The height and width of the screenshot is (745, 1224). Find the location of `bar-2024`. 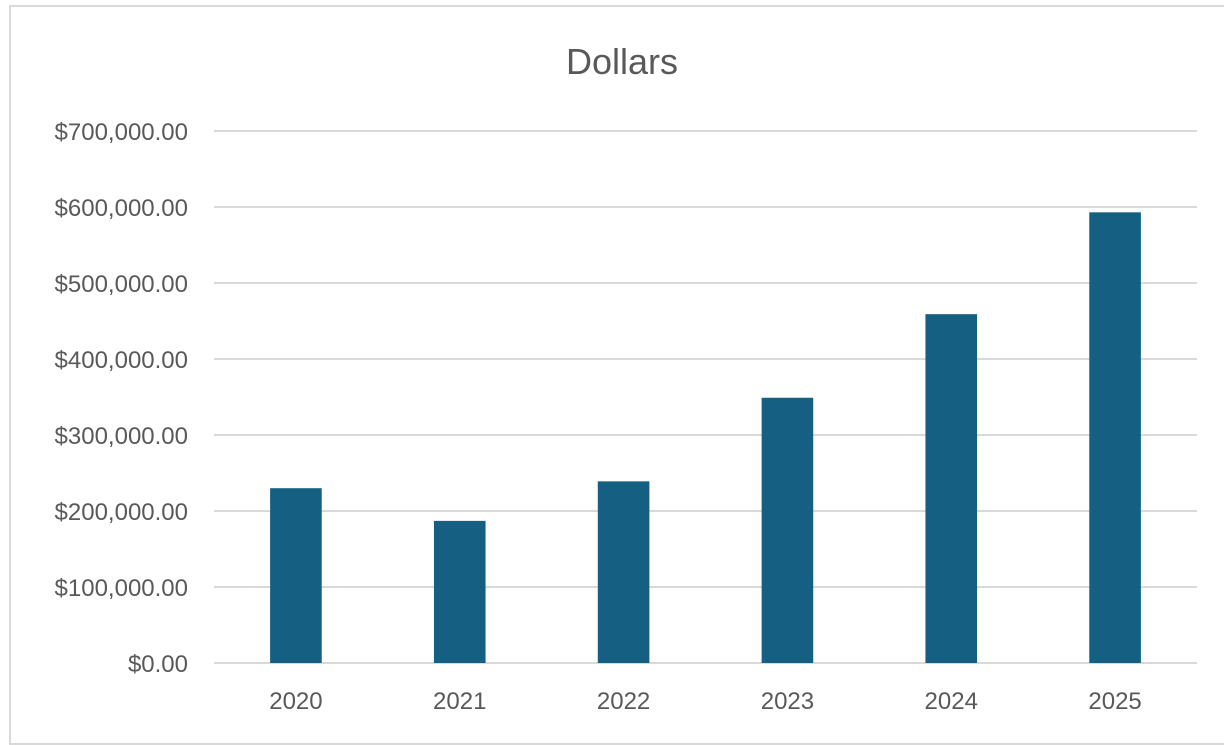

bar-2024 is located at coordinates (951, 488).